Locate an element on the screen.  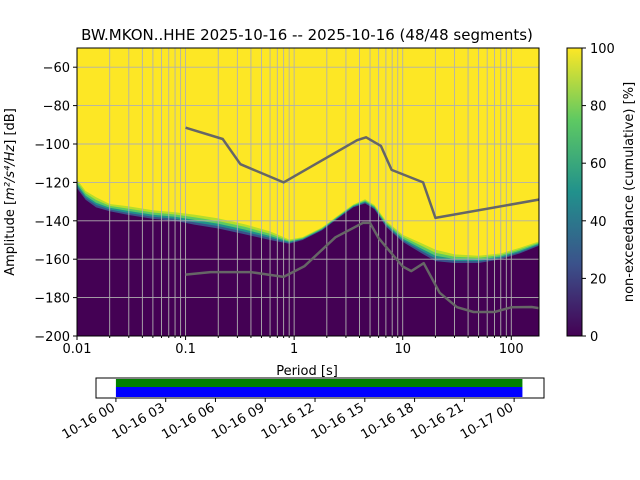
time-tick-label: 10-16 12 is located at coordinates (288, 421).